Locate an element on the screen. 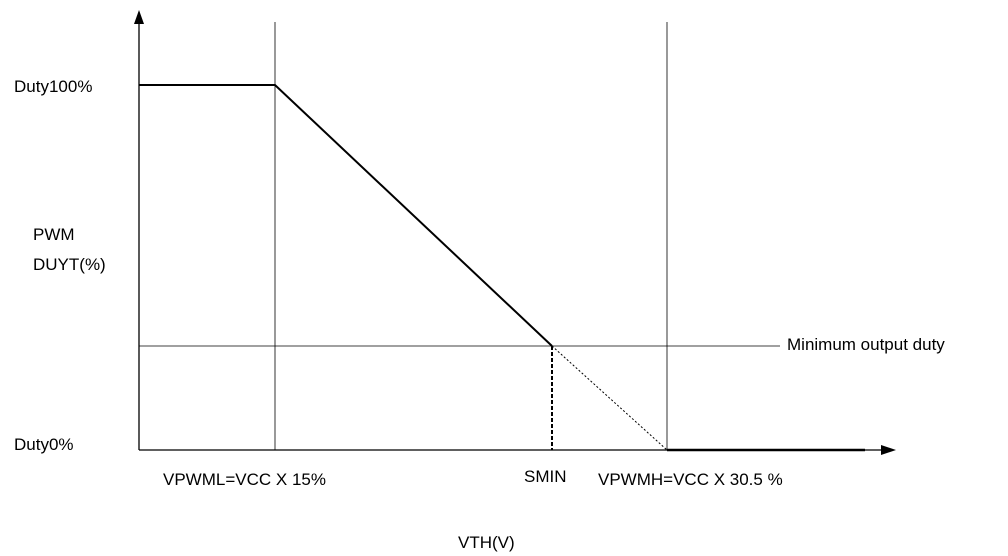 Image resolution: width=1008 pixels, height=556 pixels. y-axis-label-line2: DUYT(%) is located at coordinates (69, 264).